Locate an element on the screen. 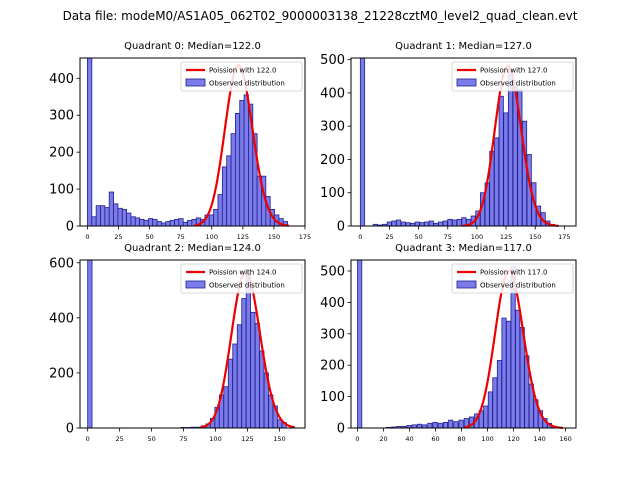 This screenshot has width=640, height=480. chart-title: Quadrant 1: Median=127.0 is located at coordinates (463, 46).